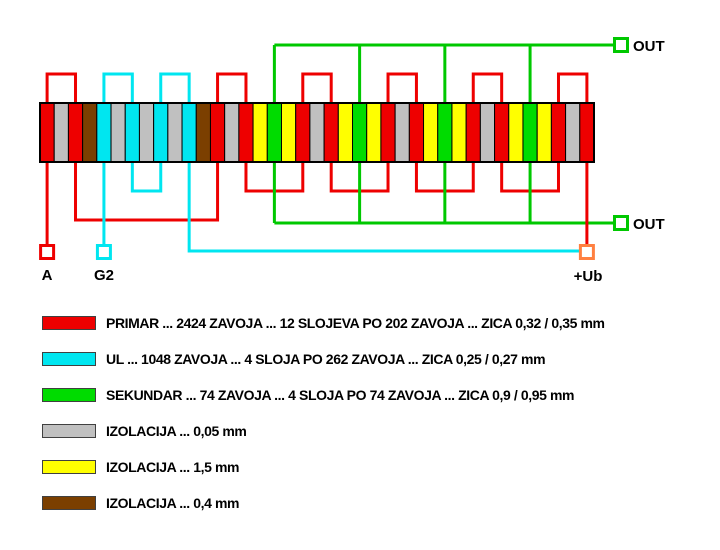  Describe the element at coordinates (649, 224) in the screenshot. I see `terminal-out-bottom-label: OUT` at that location.